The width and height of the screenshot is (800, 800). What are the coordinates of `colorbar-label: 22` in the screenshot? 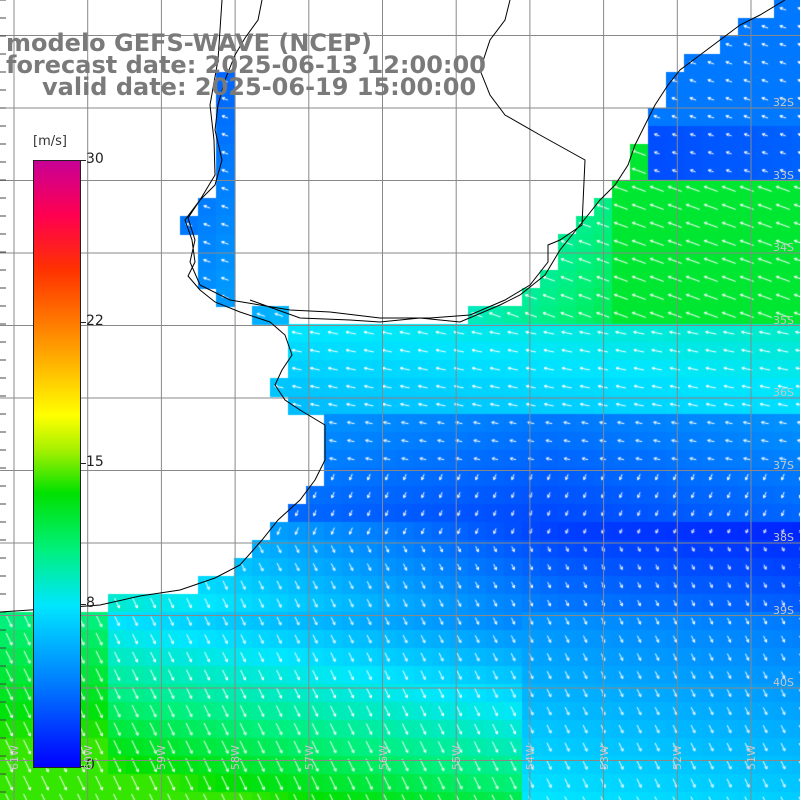 It's located at (95, 320).